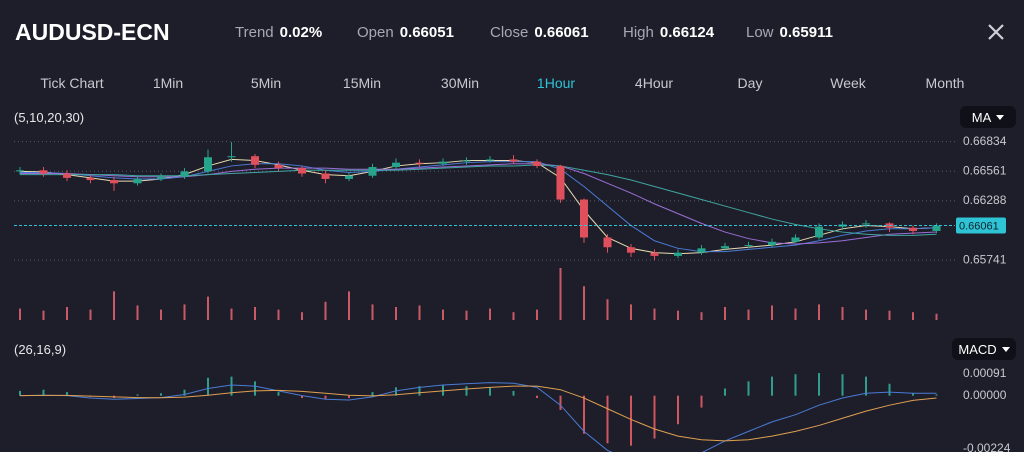 The width and height of the screenshot is (1024, 452). Describe the element at coordinates (985, 141) in the screenshot. I see `price-tick-label: 0.66834` at that location.